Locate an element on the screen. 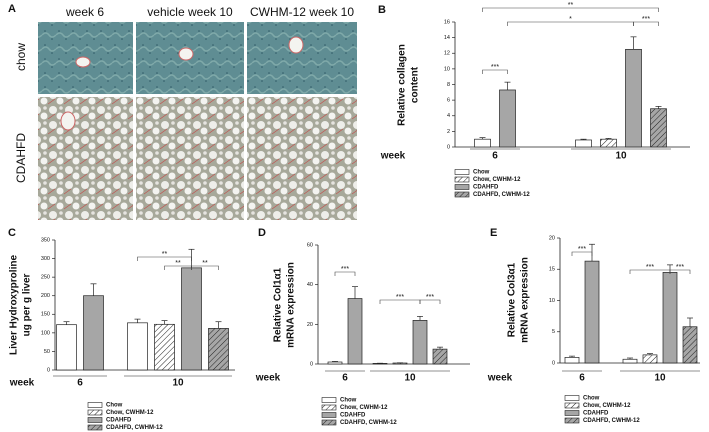 Image resolution: width=709 pixels, height=432 pixels. panel-label: E is located at coordinates (493, 233).